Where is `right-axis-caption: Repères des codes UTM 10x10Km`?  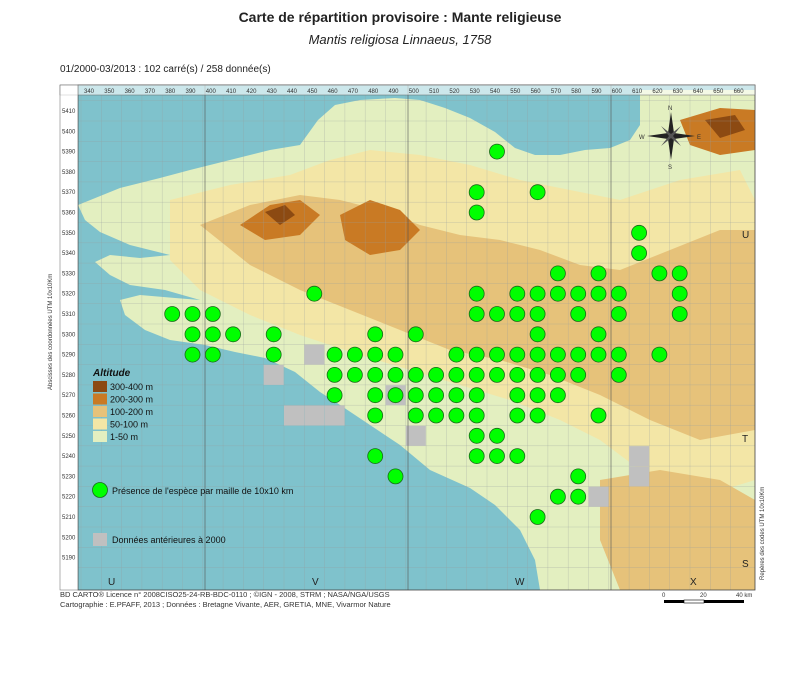 right-axis-caption: Repères des codes UTM 10x10Km is located at coordinates (763, 533).